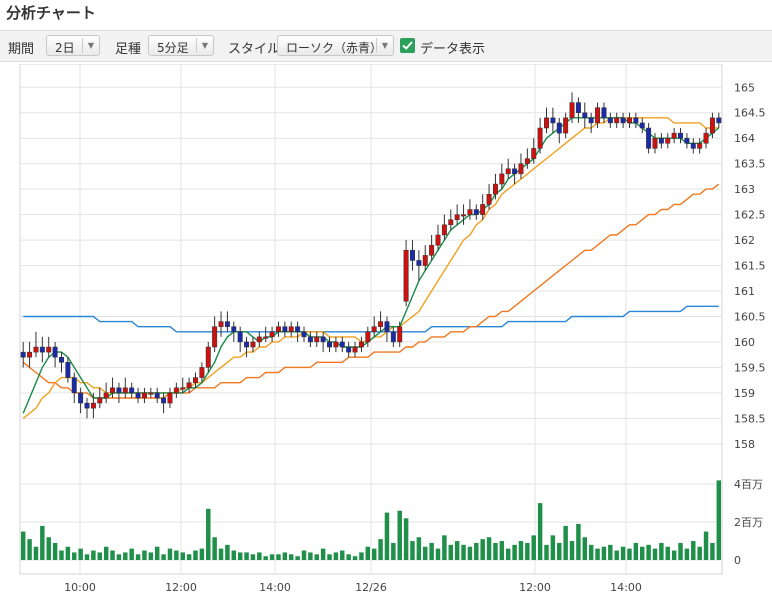 The height and width of the screenshot is (608, 772). I want to click on interval-label: 足種, so click(128, 49).